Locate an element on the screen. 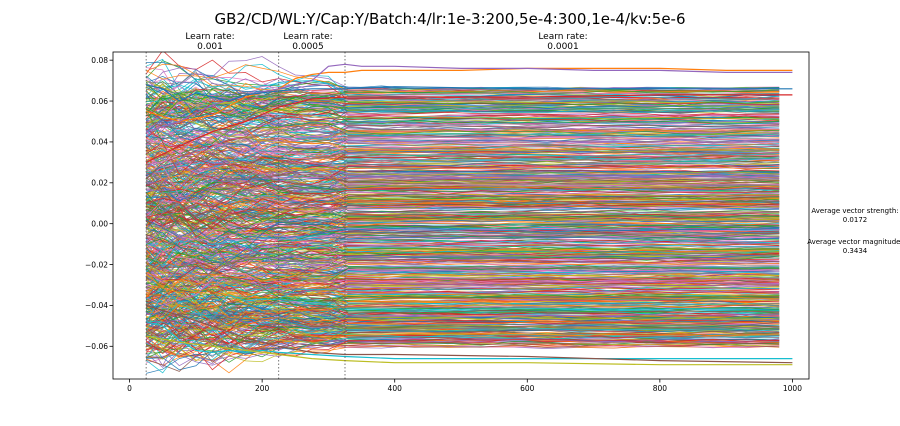 The height and width of the screenshot is (426, 900). side-stat-label: Average vector magnitude: is located at coordinates (853, 242).